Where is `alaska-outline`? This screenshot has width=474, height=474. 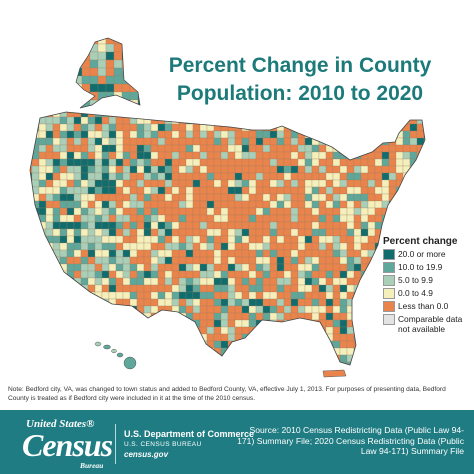 alaska-outline is located at coordinates (108, 73).